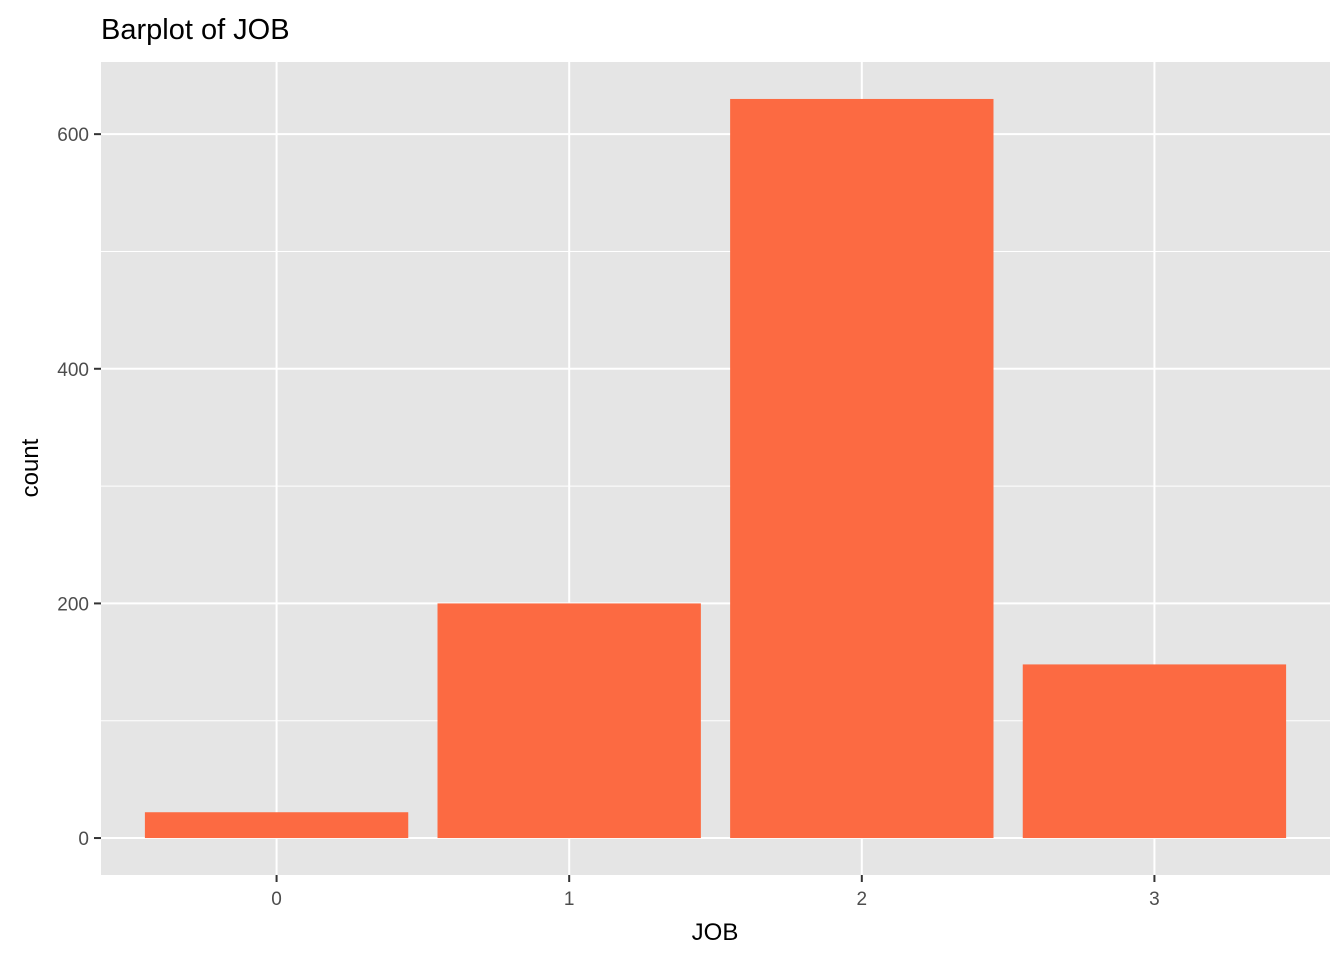 This screenshot has width=1344, height=960. Describe the element at coordinates (862, 899) in the screenshot. I see `x-tick-label: 2` at that location.